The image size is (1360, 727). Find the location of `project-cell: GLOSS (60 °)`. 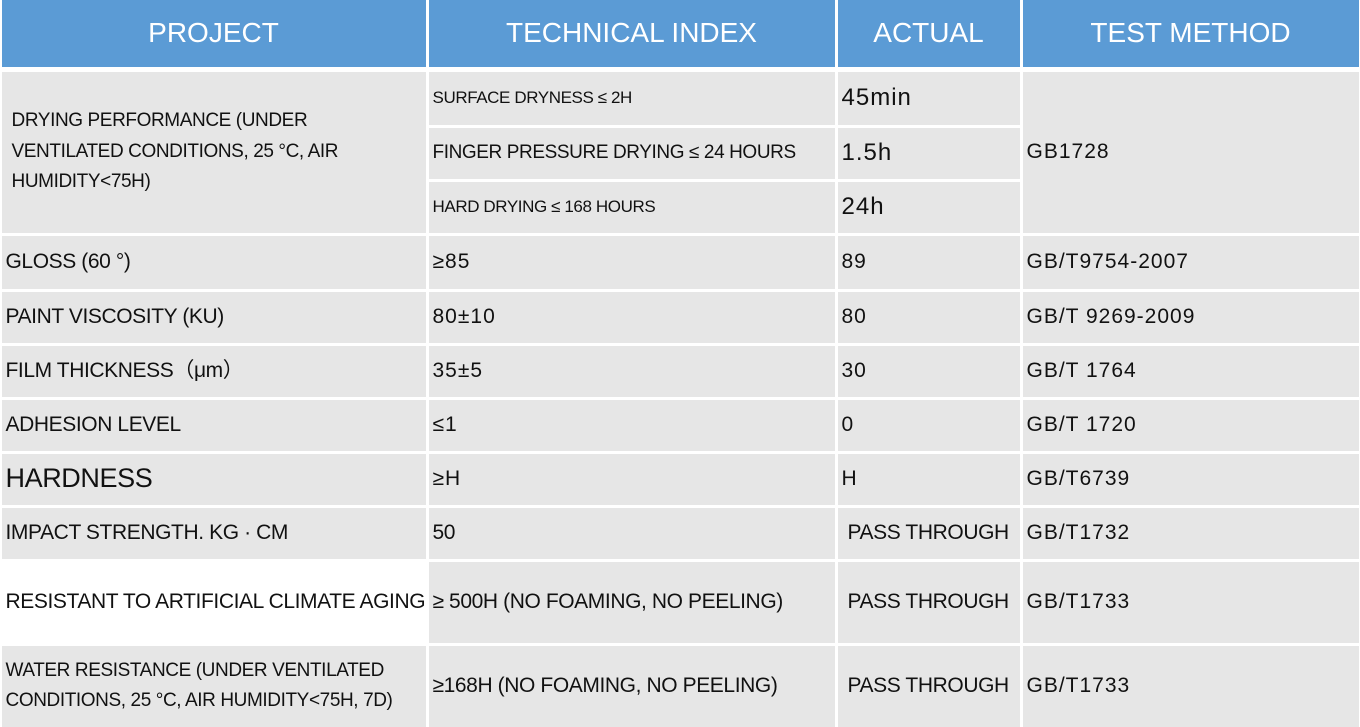

project-cell: GLOSS (60 °) is located at coordinates (213, 262).